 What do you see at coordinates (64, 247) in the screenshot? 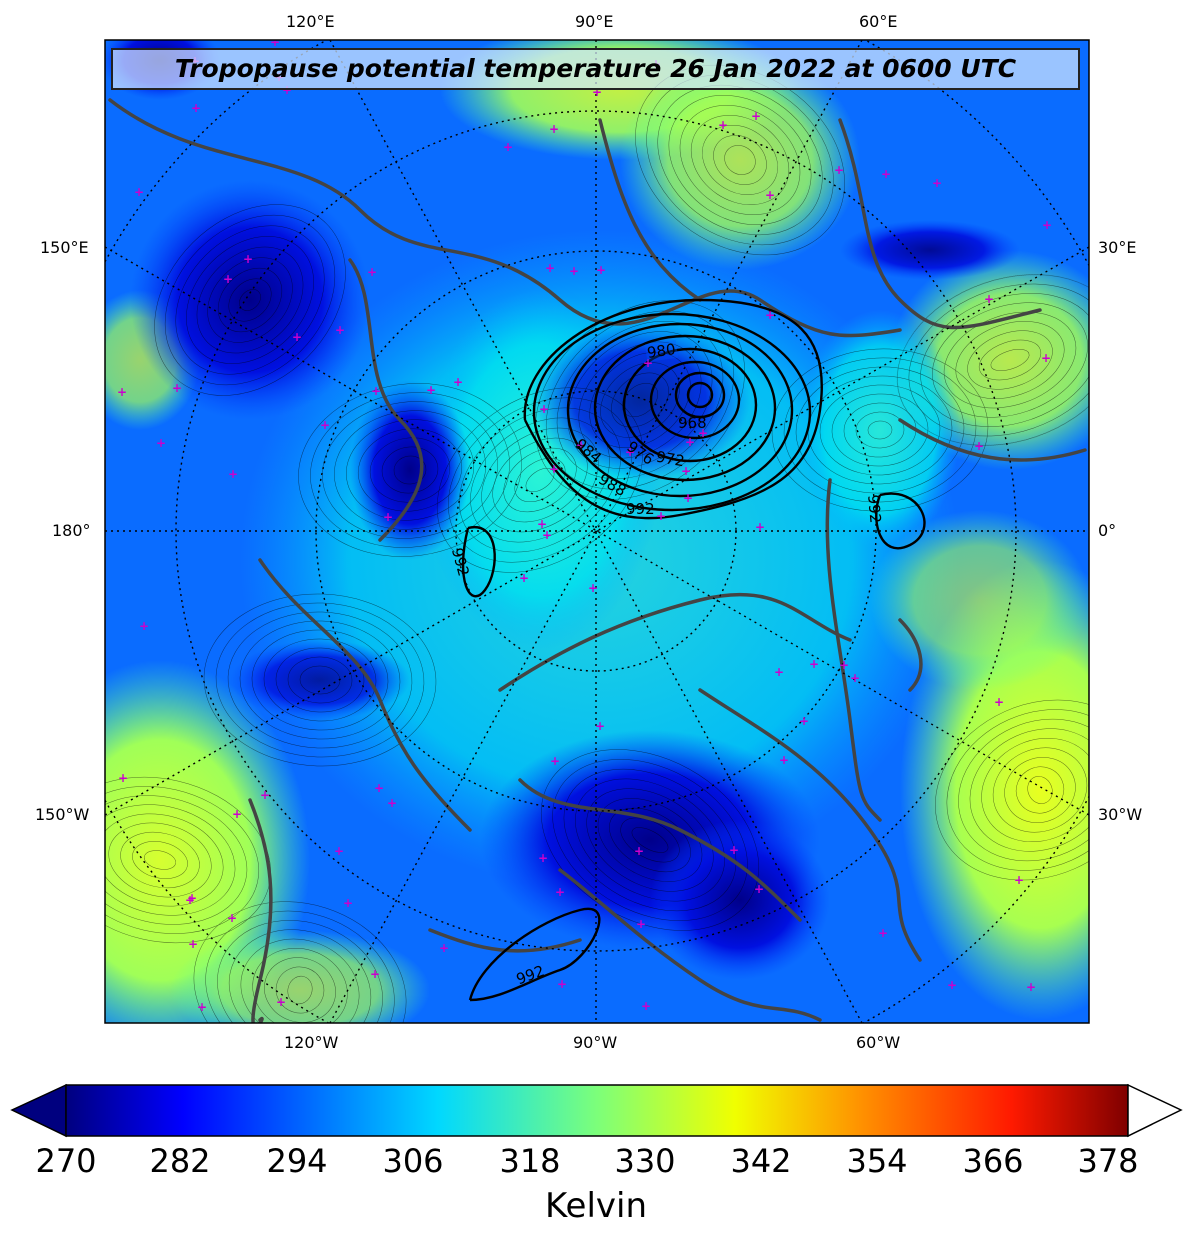
I see `lon-label-left: 150°E` at bounding box center [64, 247].